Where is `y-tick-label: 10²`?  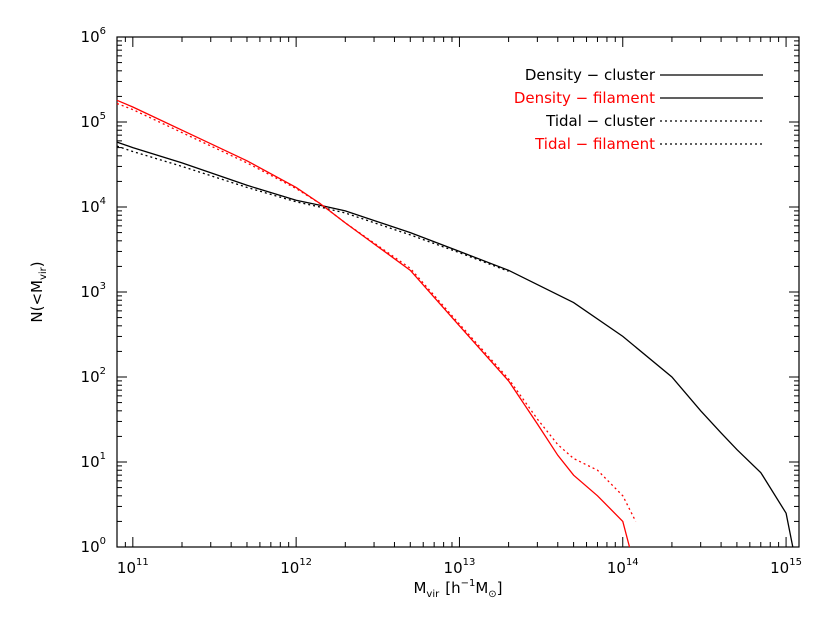 y-tick-label: 10² is located at coordinates (93, 376).